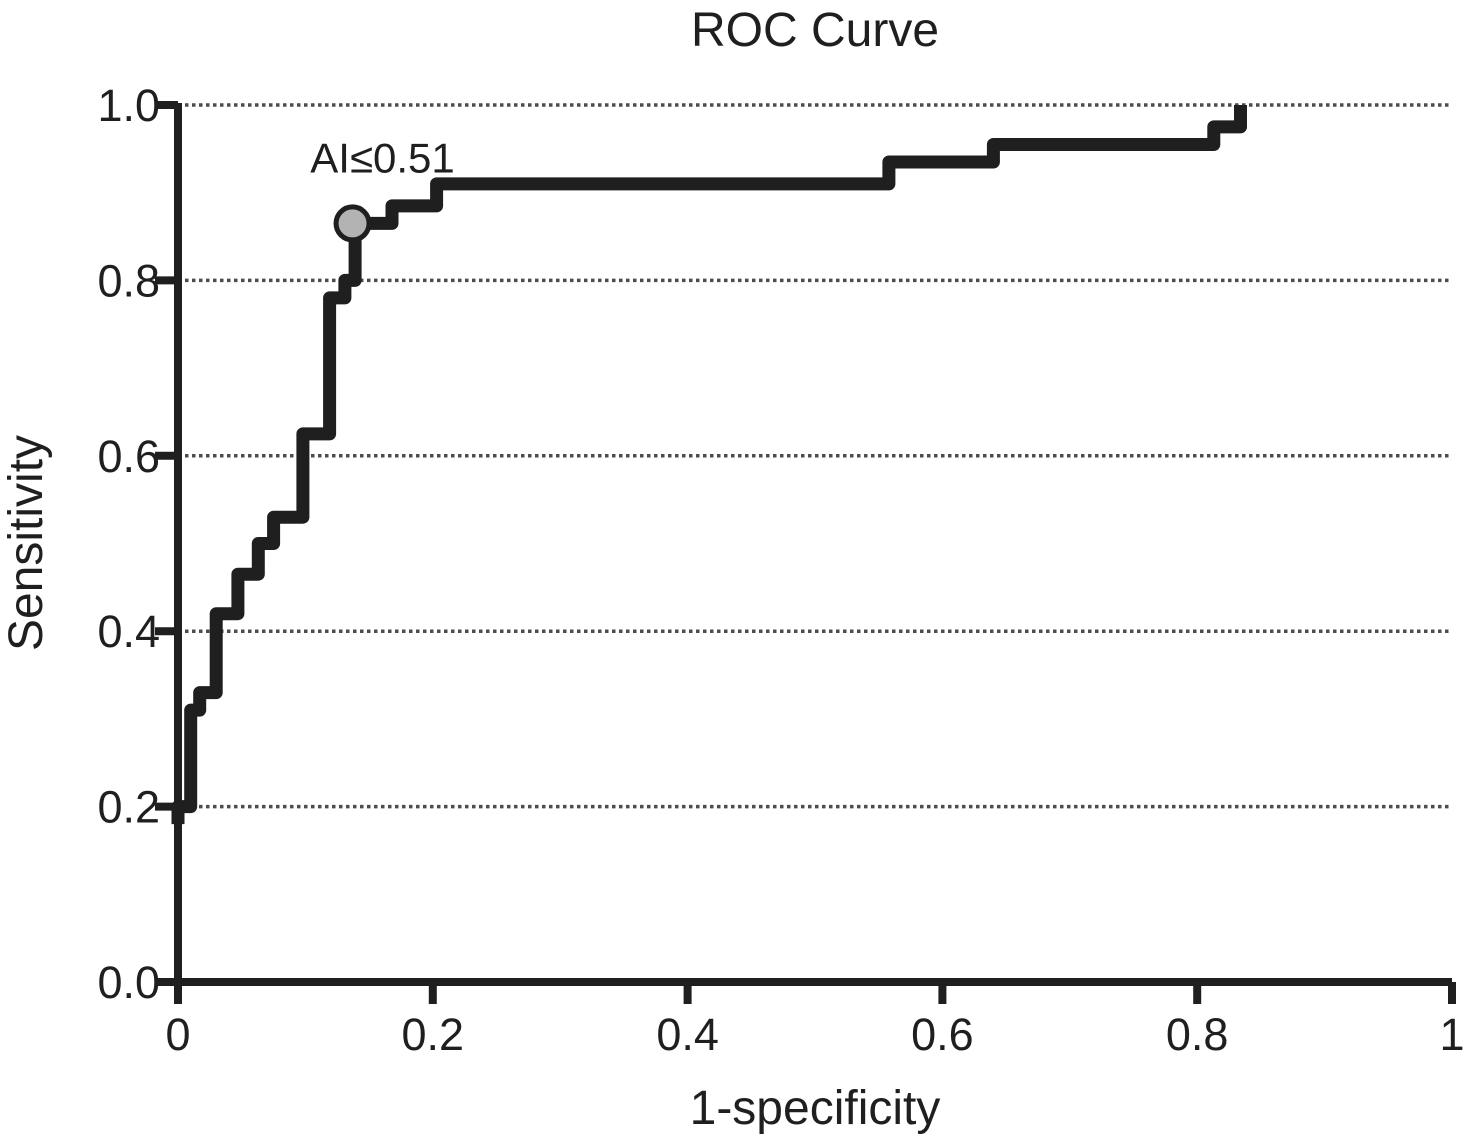 This screenshot has height=1140, width=1465. Describe the element at coordinates (128, 456) in the screenshot. I see `y-tick-label-0.6: 0.6` at that location.